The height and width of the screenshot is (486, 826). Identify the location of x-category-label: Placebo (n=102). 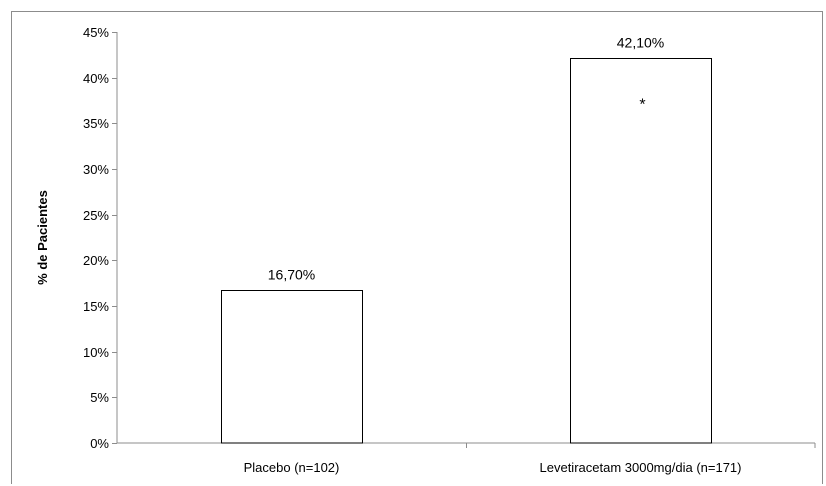
(292, 467).